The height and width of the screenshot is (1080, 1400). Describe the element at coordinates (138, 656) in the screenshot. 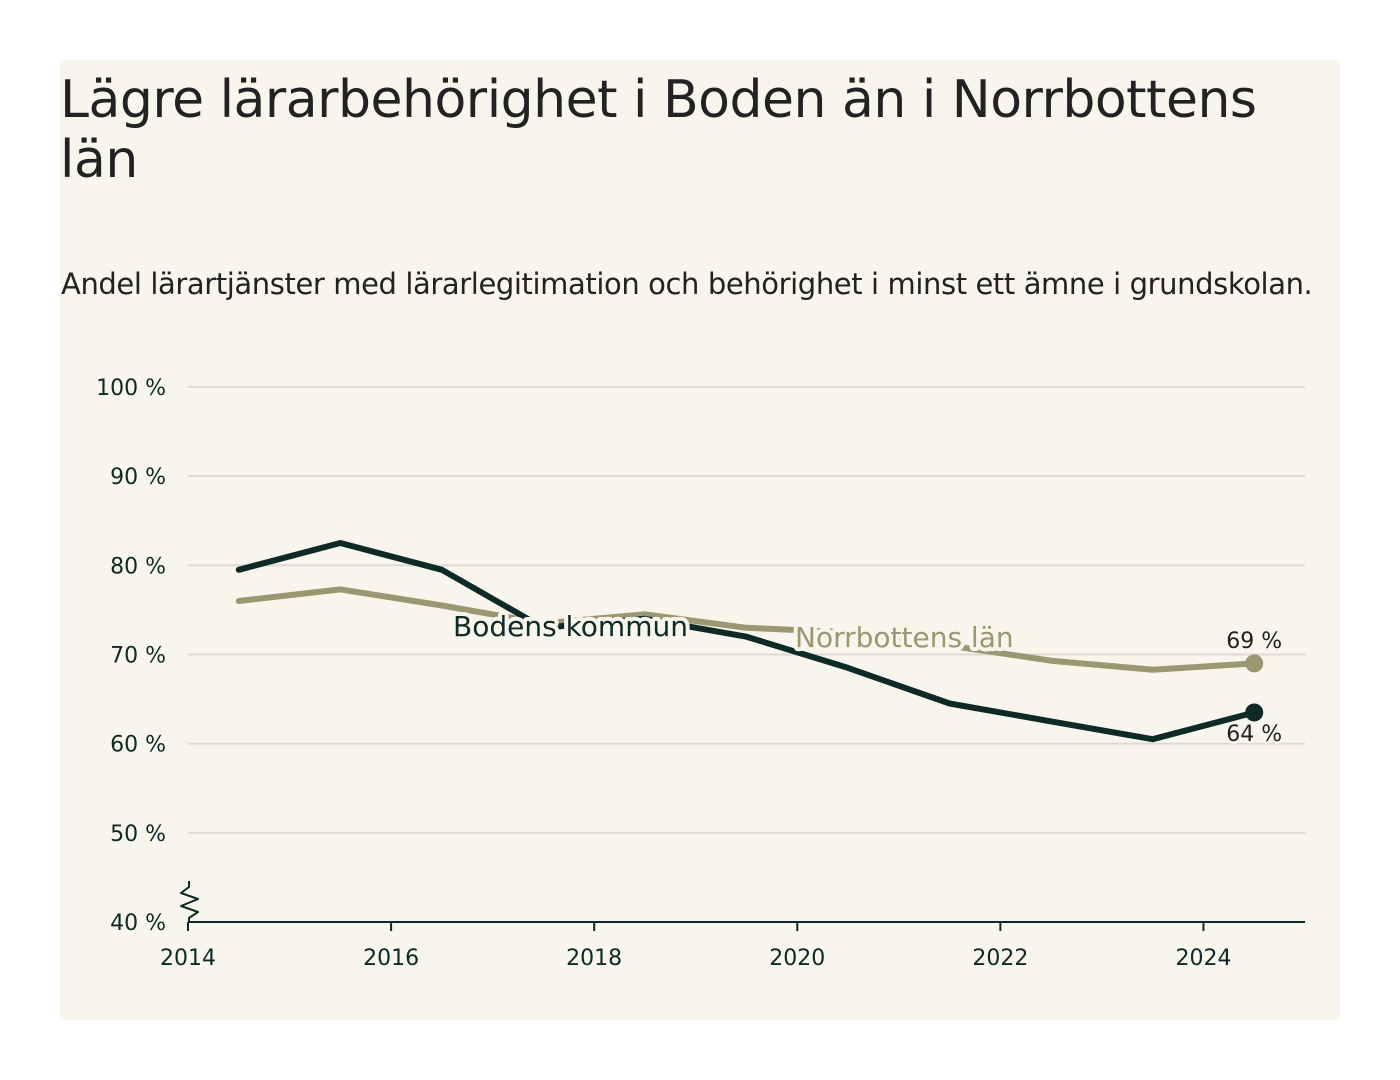

I see `y-tick-label: 70 %` at that location.